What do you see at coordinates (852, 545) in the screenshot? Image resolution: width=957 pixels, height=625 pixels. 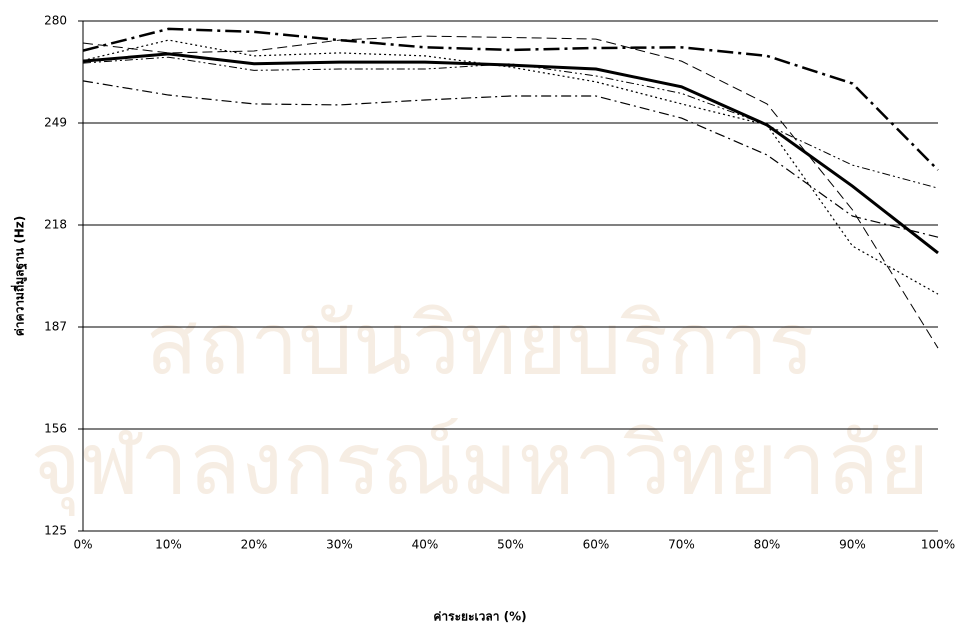 I see `x-tick-label: 90%` at bounding box center [852, 545].